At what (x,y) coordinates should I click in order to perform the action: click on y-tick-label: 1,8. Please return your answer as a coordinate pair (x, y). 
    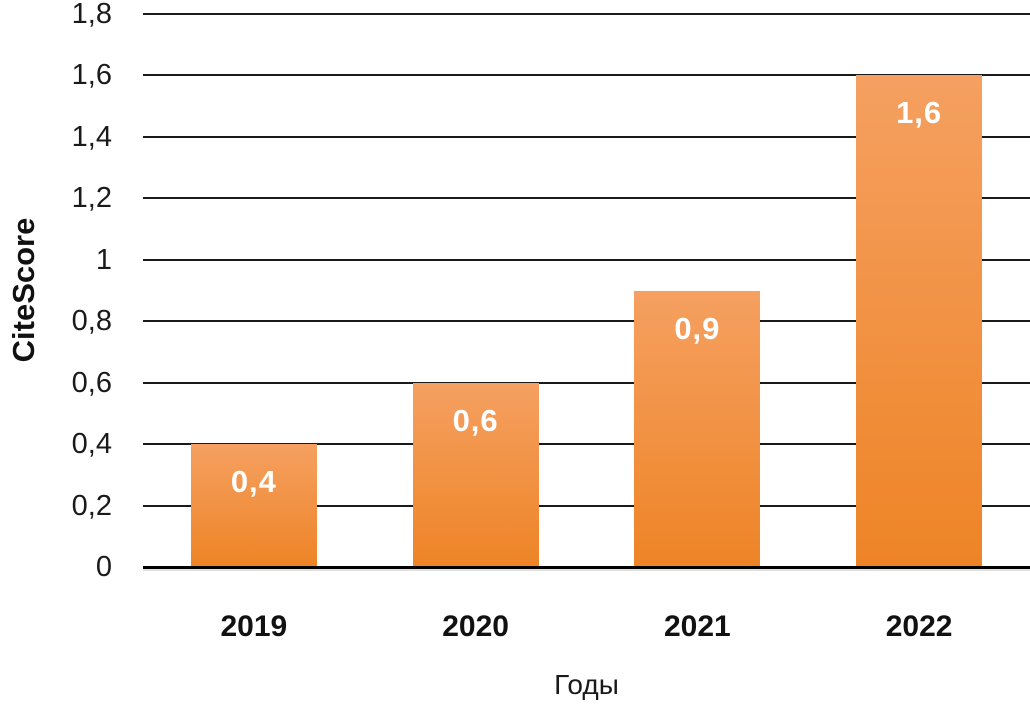
    Looking at the image, I should click on (91, 15).